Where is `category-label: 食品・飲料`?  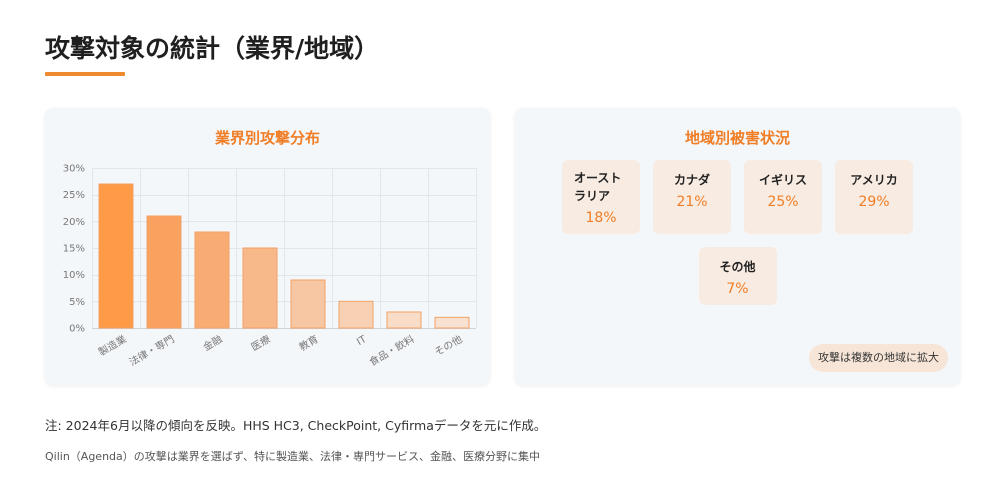
category-label: 食品・飲料 is located at coordinates (392, 350).